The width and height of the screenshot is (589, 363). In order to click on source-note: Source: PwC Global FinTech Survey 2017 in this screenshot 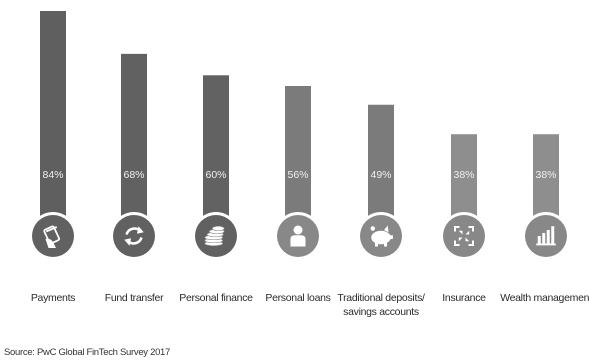, I will do `click(87, 352)`.